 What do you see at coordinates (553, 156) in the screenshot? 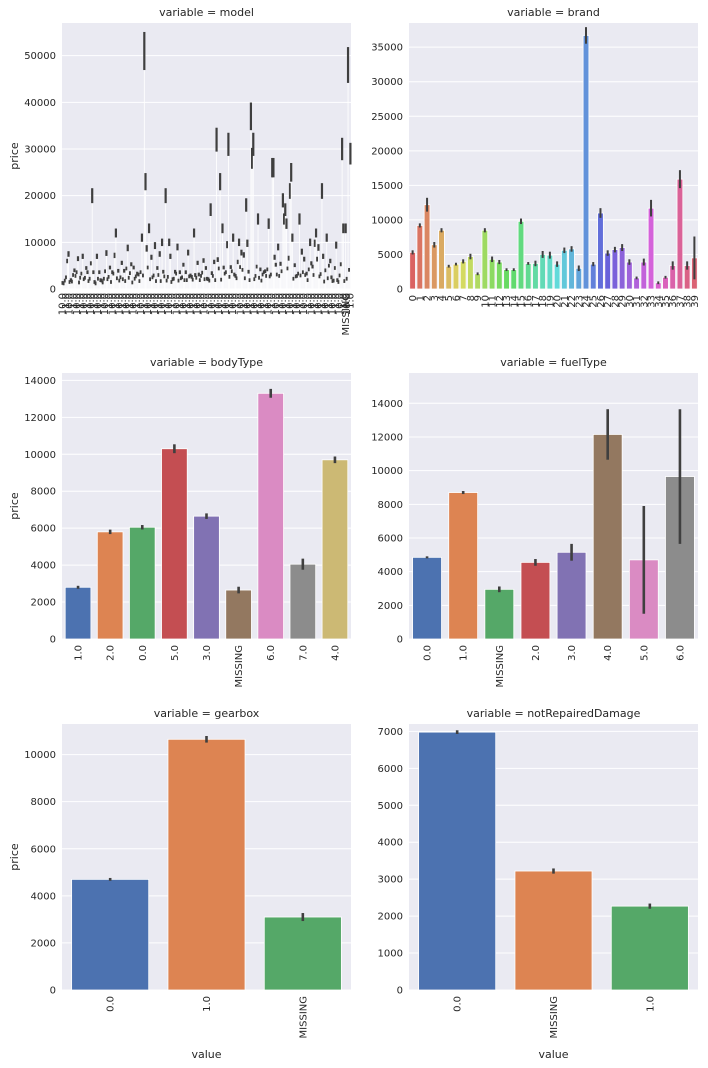
I see `panel-background` at bounding box center [553, 156].